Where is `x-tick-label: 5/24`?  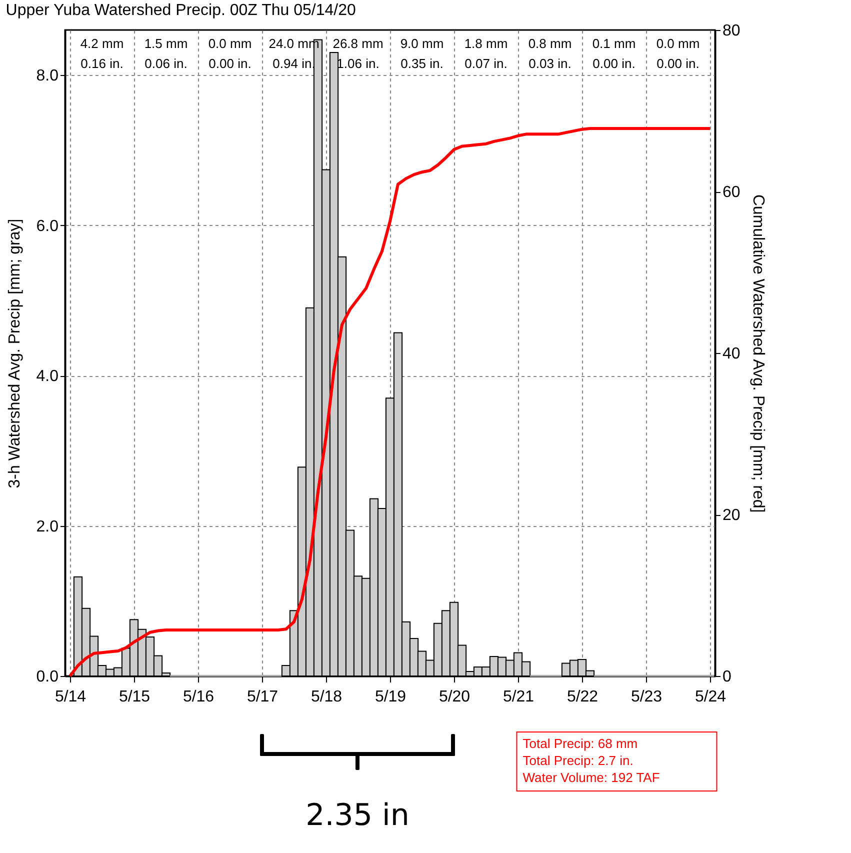 x-tick-label: 5/24 is located at coordinates (710, 697).